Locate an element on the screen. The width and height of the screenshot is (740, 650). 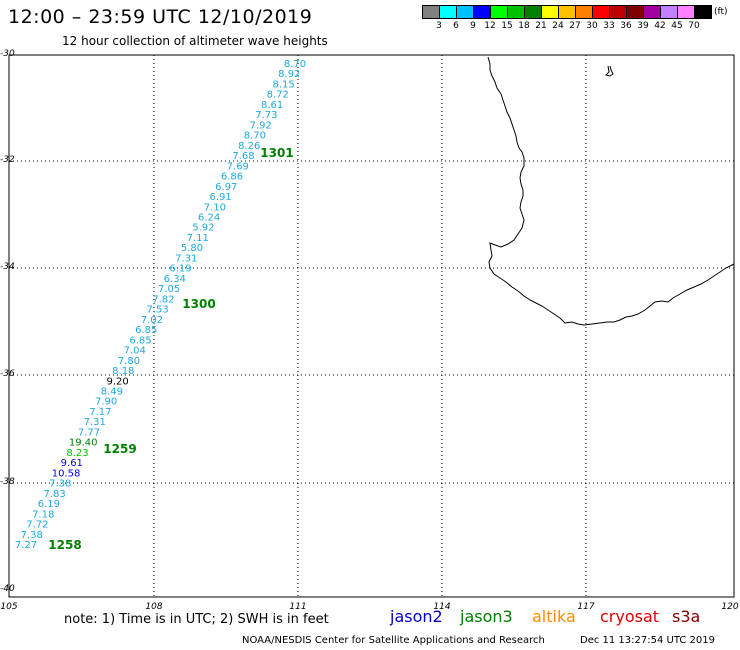
wave-height-value: 6.24 is located at coordinates (209, 218).